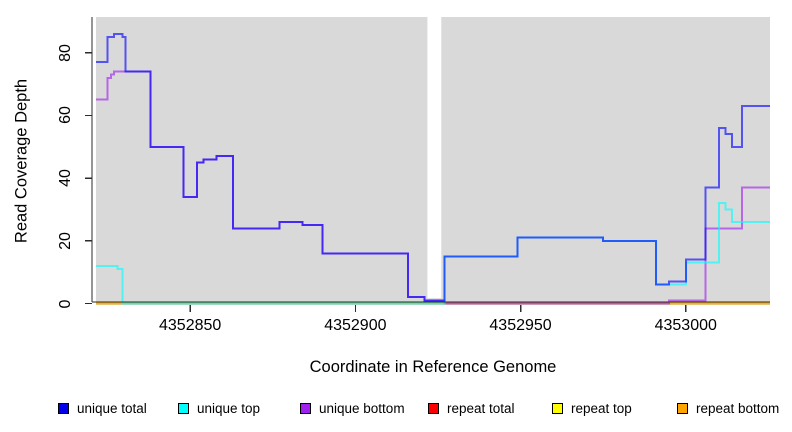 The image size is (792, 432). I want to click on legend-item-repeat-top: repeat top, so click(592, 408).